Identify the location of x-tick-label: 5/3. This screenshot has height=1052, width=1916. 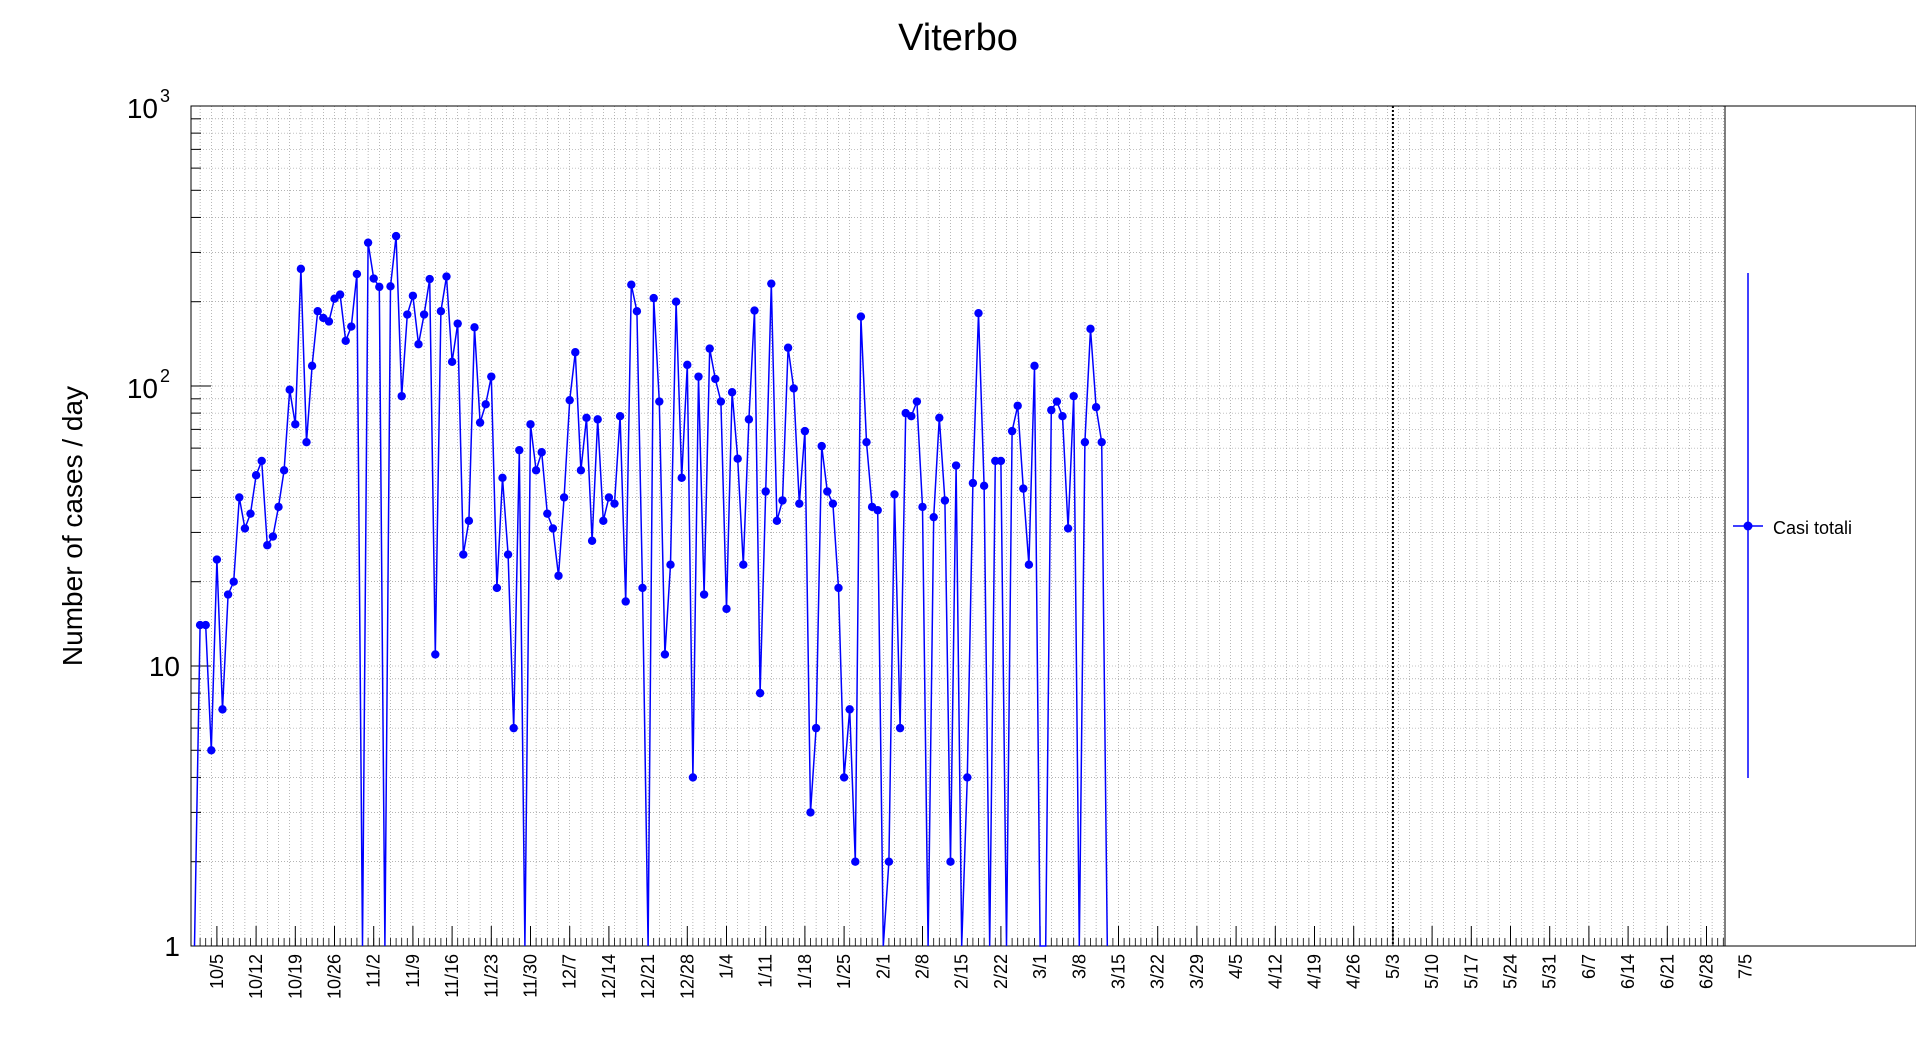
(1393, 966).